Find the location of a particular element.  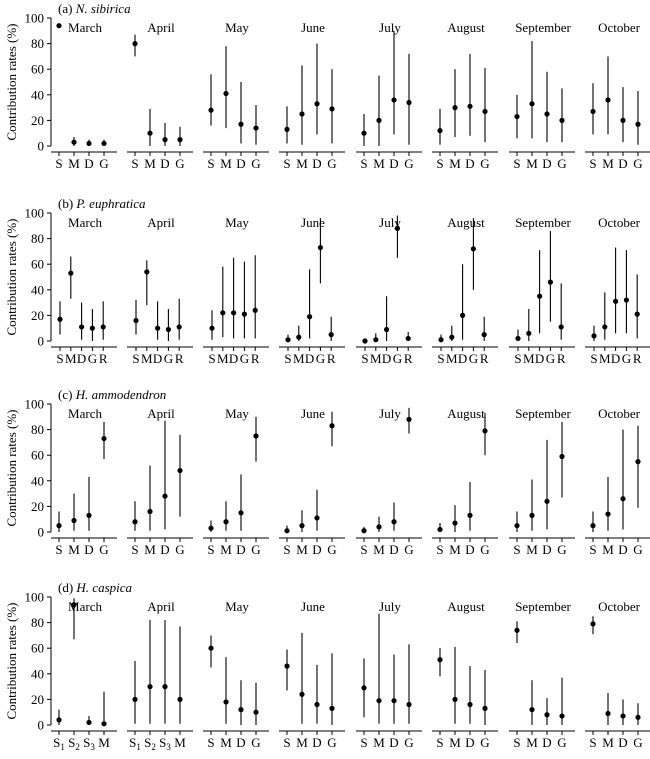

source-tick-label: R is located at coordinates (179, 358).